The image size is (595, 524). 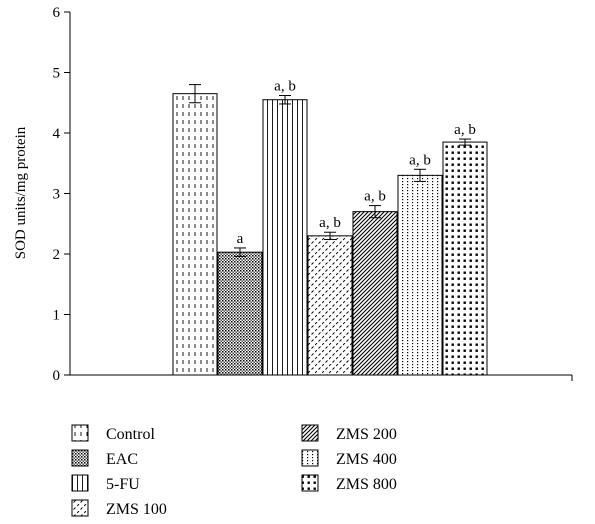 What do you see at coordinates (366, 484) in the screenshot?
I see `legend-label: ZMS 800` at bounding box center [366, 484].